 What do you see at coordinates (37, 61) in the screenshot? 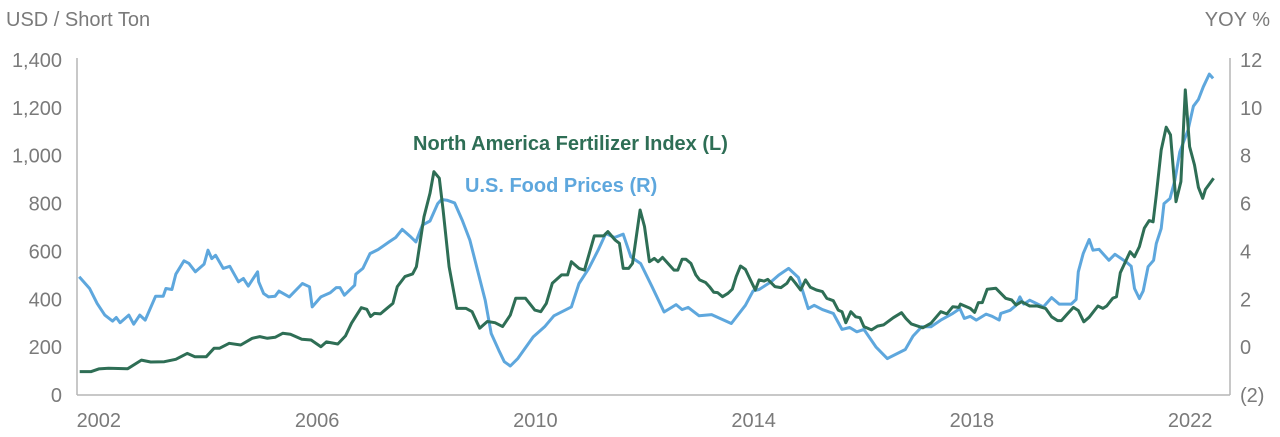
I see `left-tick-label: 1,400` at bounding box center [37, 61].